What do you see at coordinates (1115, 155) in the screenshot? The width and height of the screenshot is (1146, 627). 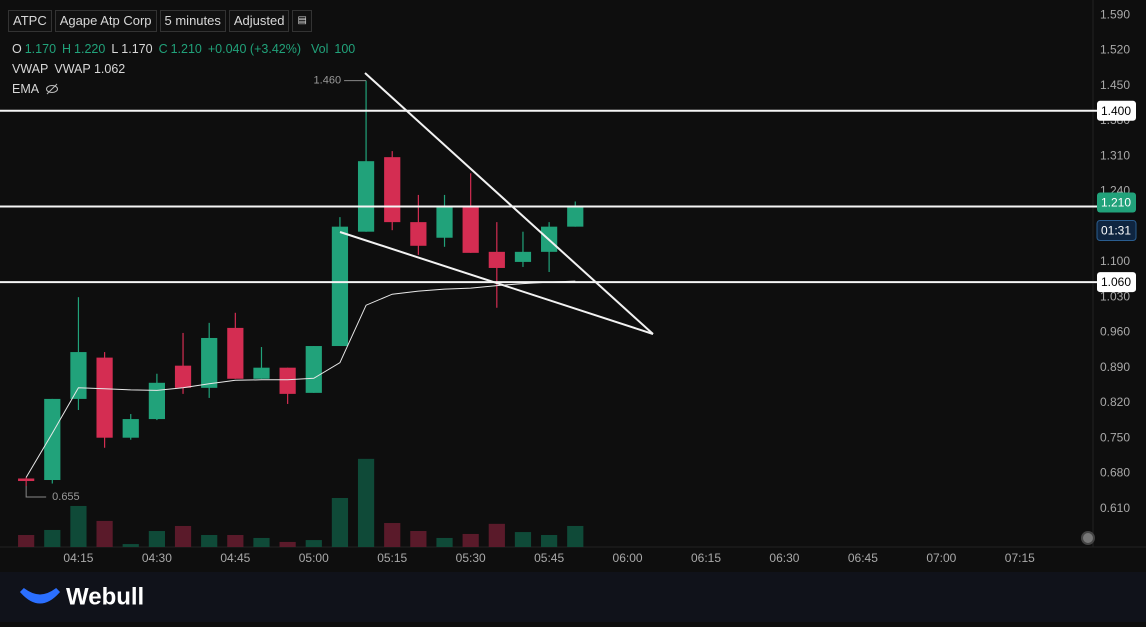 I see `y-tick-label: 1.310` at bounding box center [1115, 155].